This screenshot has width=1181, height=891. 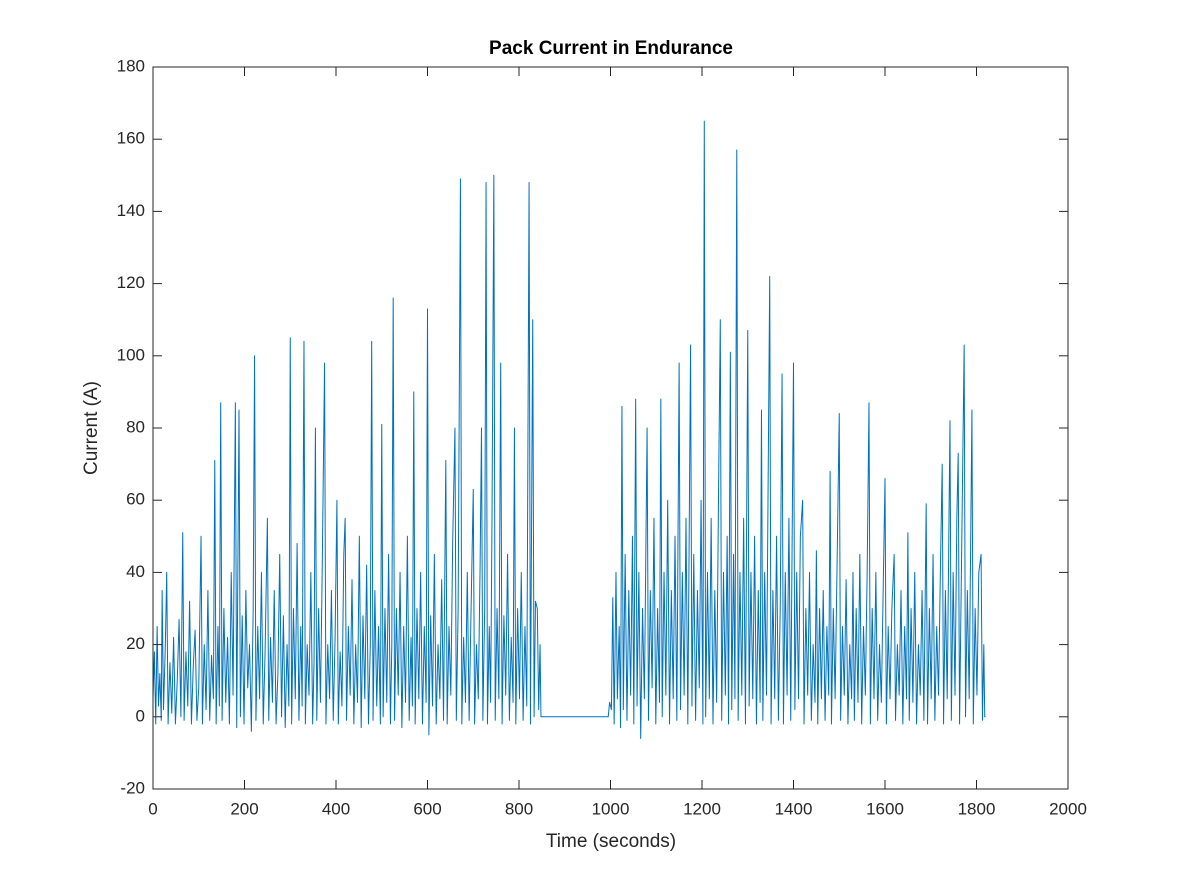 What do you see at coordinates (131, 354) in the screenshot?
I see `y-tick-label: 100` at bounding box center [131, 354].